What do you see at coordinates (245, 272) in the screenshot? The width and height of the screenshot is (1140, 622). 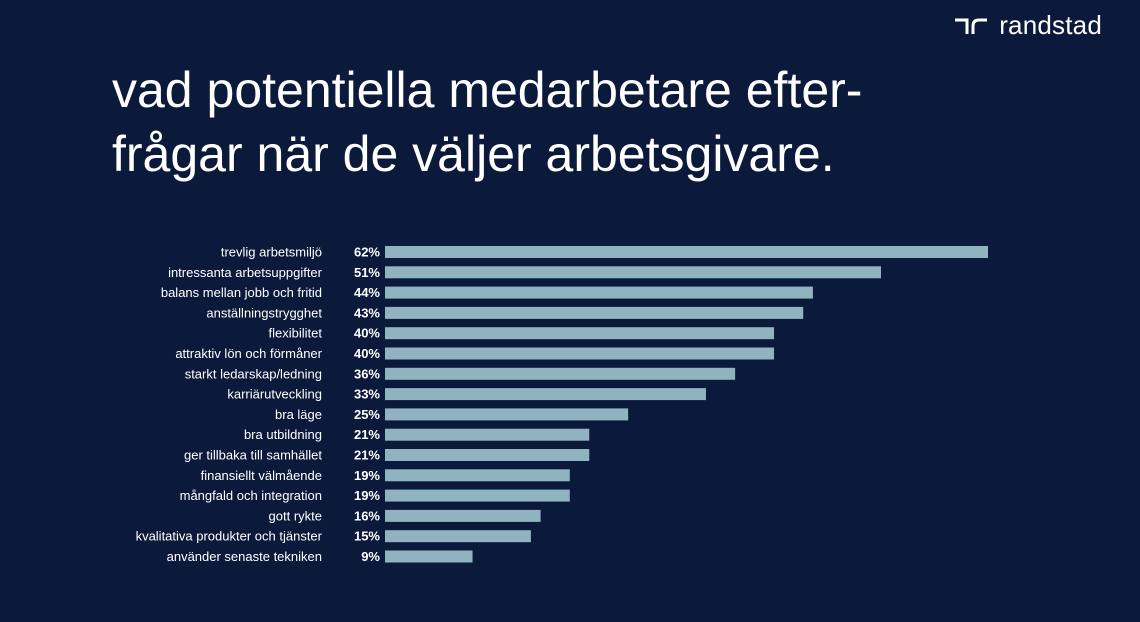 I see `category-label: intressanta arbetsuppgifter` at bounding box center [245, 272].